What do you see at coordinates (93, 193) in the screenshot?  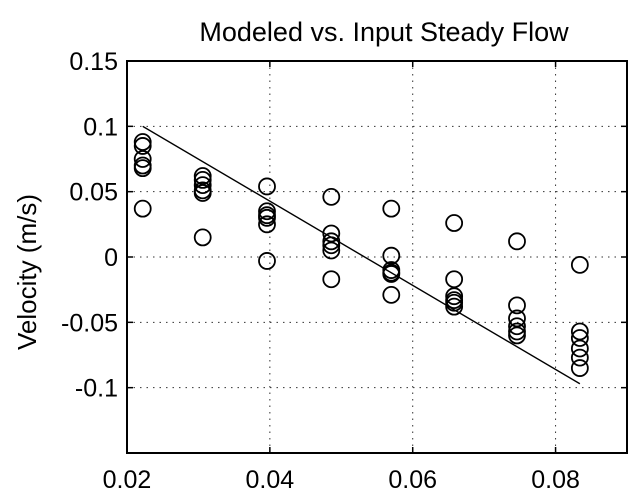 I see `y-tick-label: 0.05` at bounding box center [93, 193].